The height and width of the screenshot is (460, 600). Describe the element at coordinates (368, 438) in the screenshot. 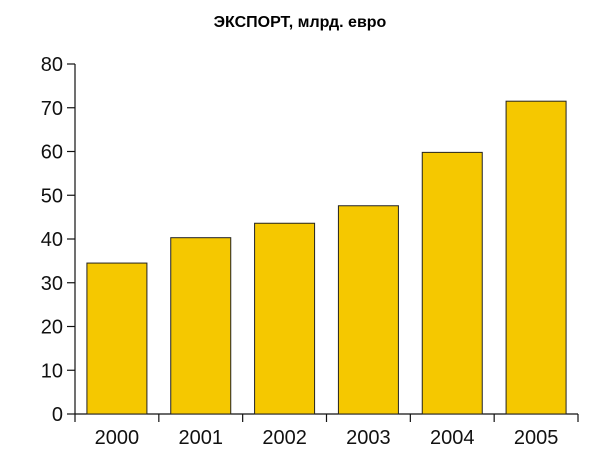

I see `x-tick-label: 2003` at that location.